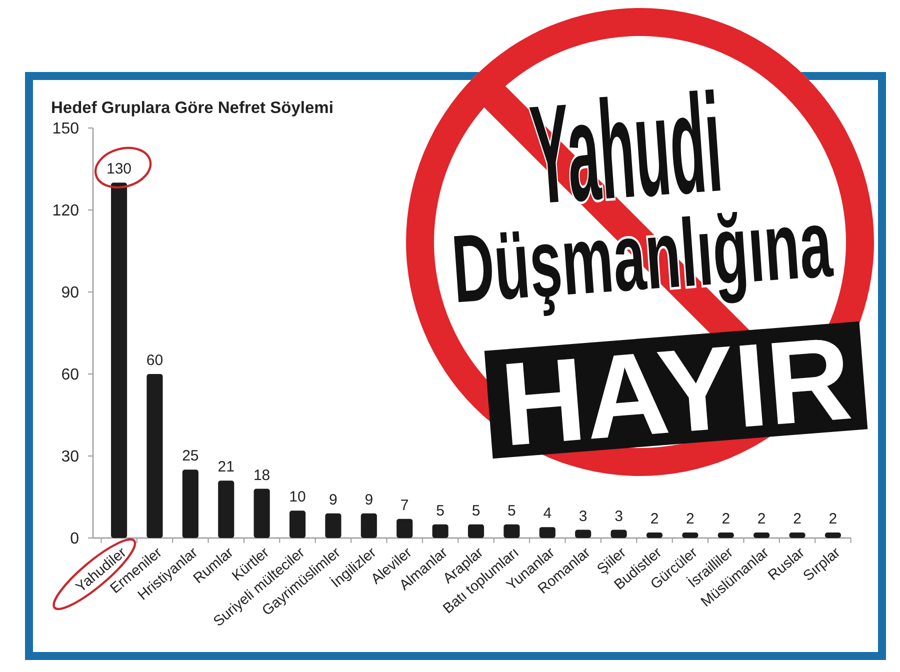  I want to click on data-label: 4, so click(547, 513).